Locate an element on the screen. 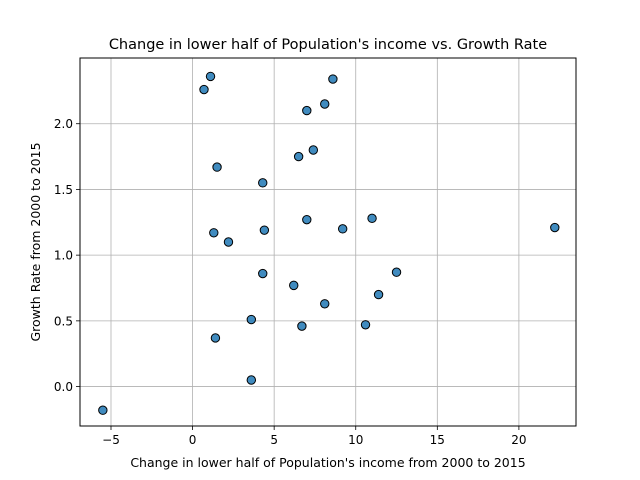  x-tick-label: 10 is located at coordinates (355, 440).